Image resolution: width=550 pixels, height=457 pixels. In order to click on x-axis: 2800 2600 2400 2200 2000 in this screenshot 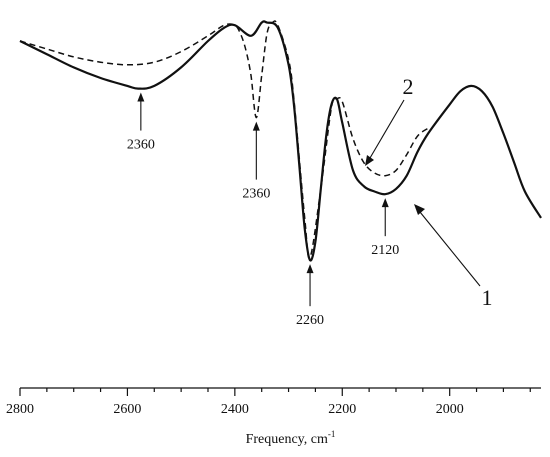, I will do `click(273, 402)`.